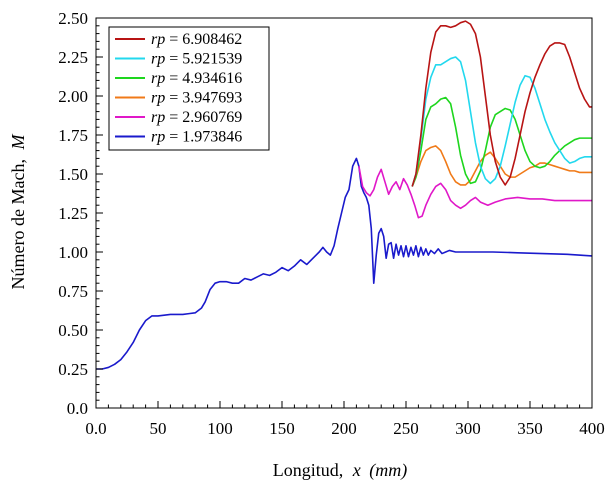  I want to click on legend-entry-label: rp = 2.960769, so click(196, 117).